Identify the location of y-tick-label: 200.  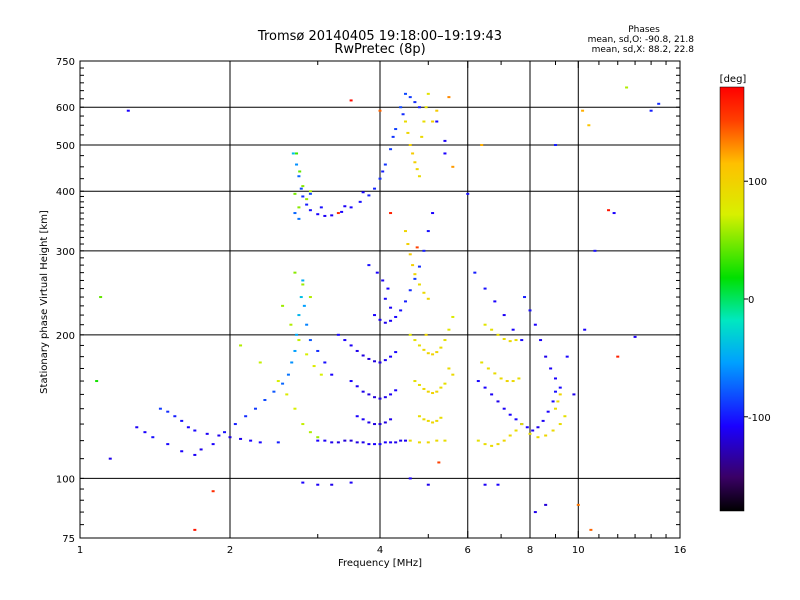
(65, 336).